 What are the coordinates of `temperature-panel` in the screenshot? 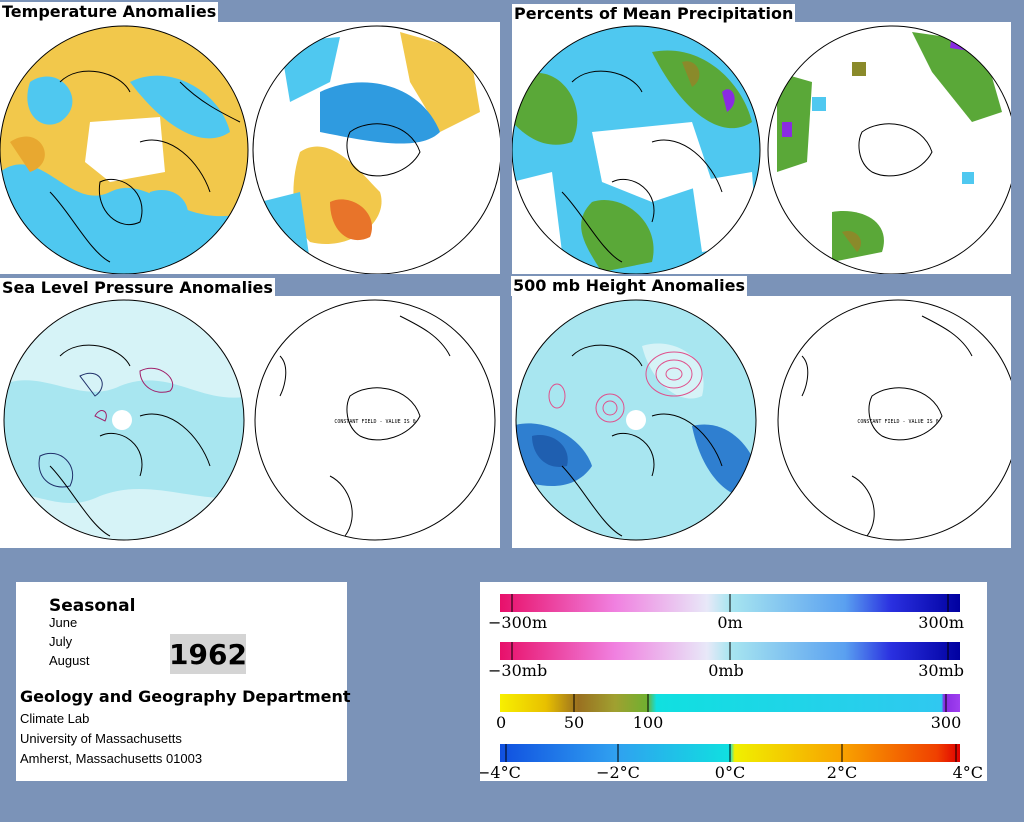 It's located at (250, 148).